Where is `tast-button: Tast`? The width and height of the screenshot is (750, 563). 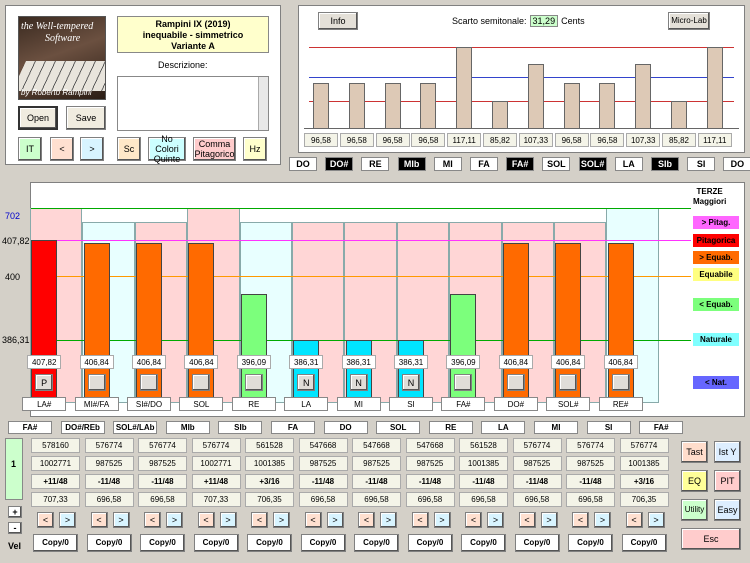
tast-button: Tast is located at coordinates (694, 452).